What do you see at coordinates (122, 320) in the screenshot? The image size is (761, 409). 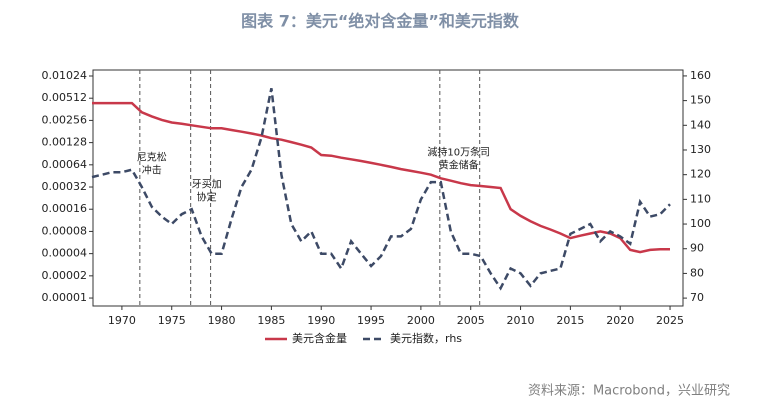 I see `x-tick-label: 1970` at bounding box center [122, 320].